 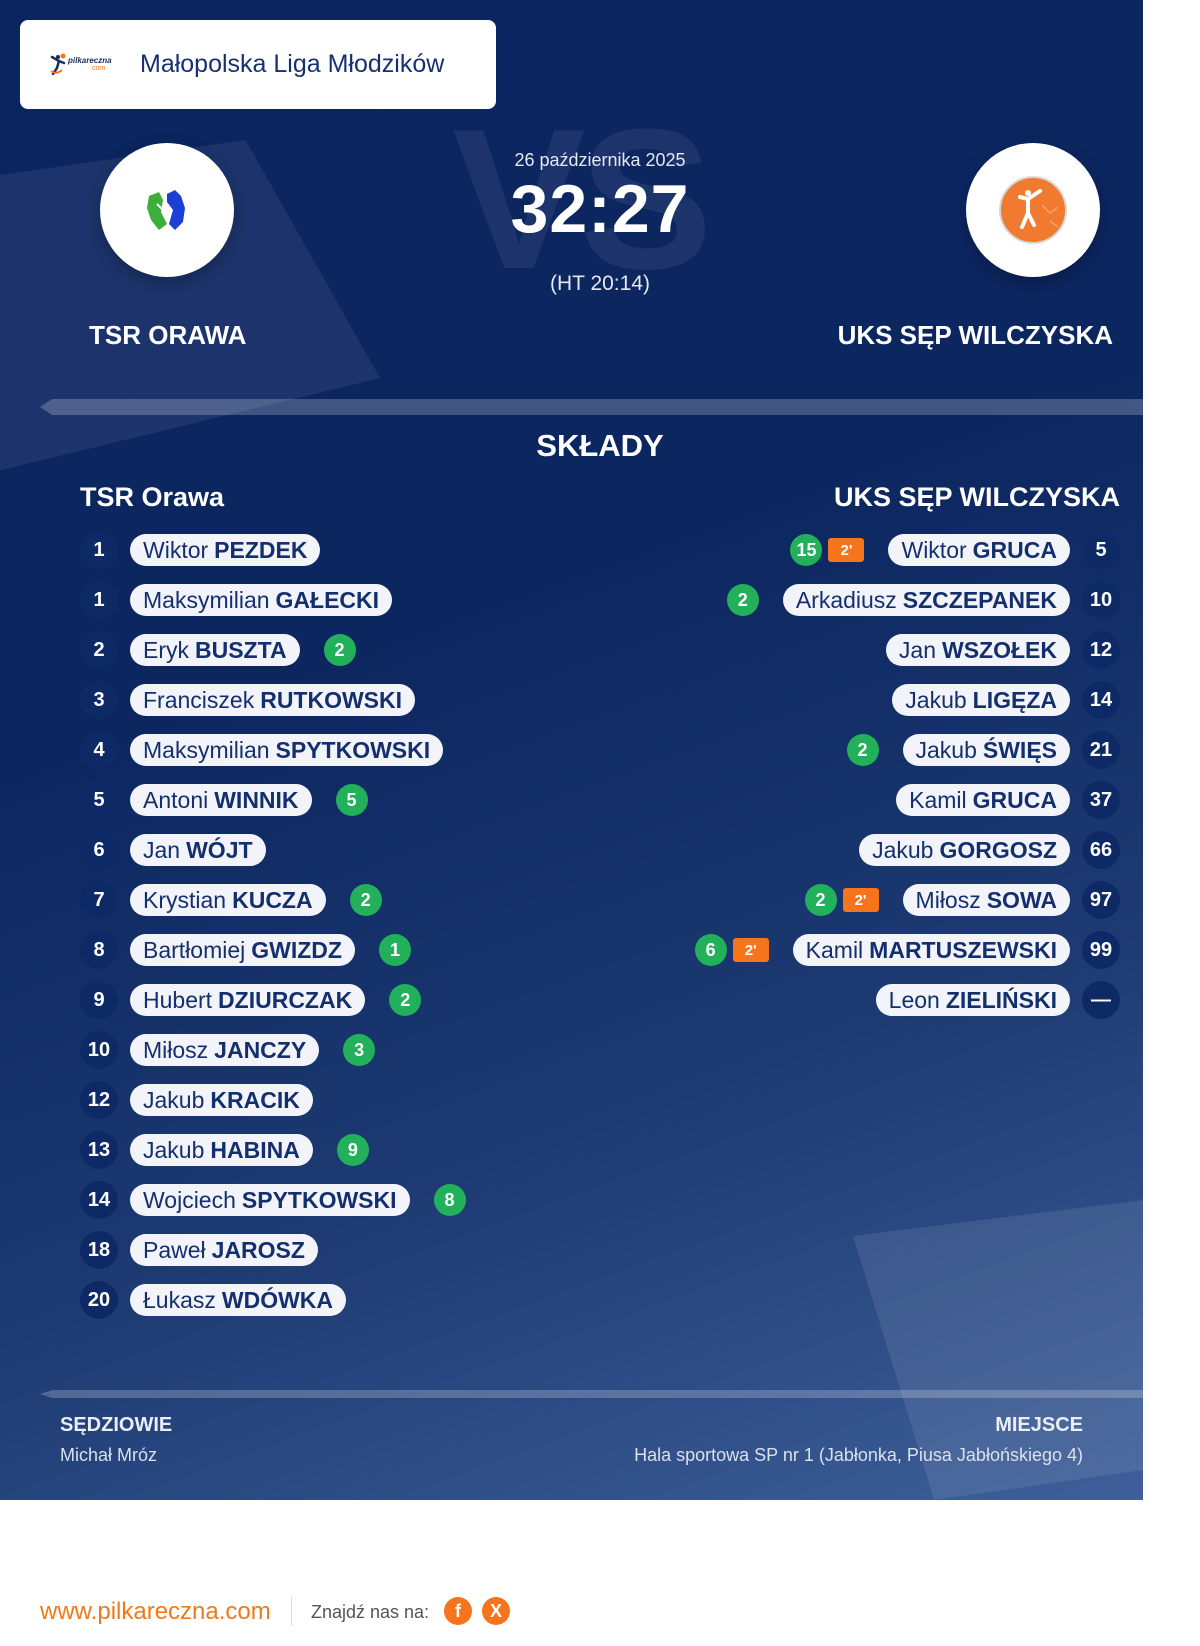 I want to click on player-row: 3 Franciszek RUTKOWSKI, so click(x=273, y=700).